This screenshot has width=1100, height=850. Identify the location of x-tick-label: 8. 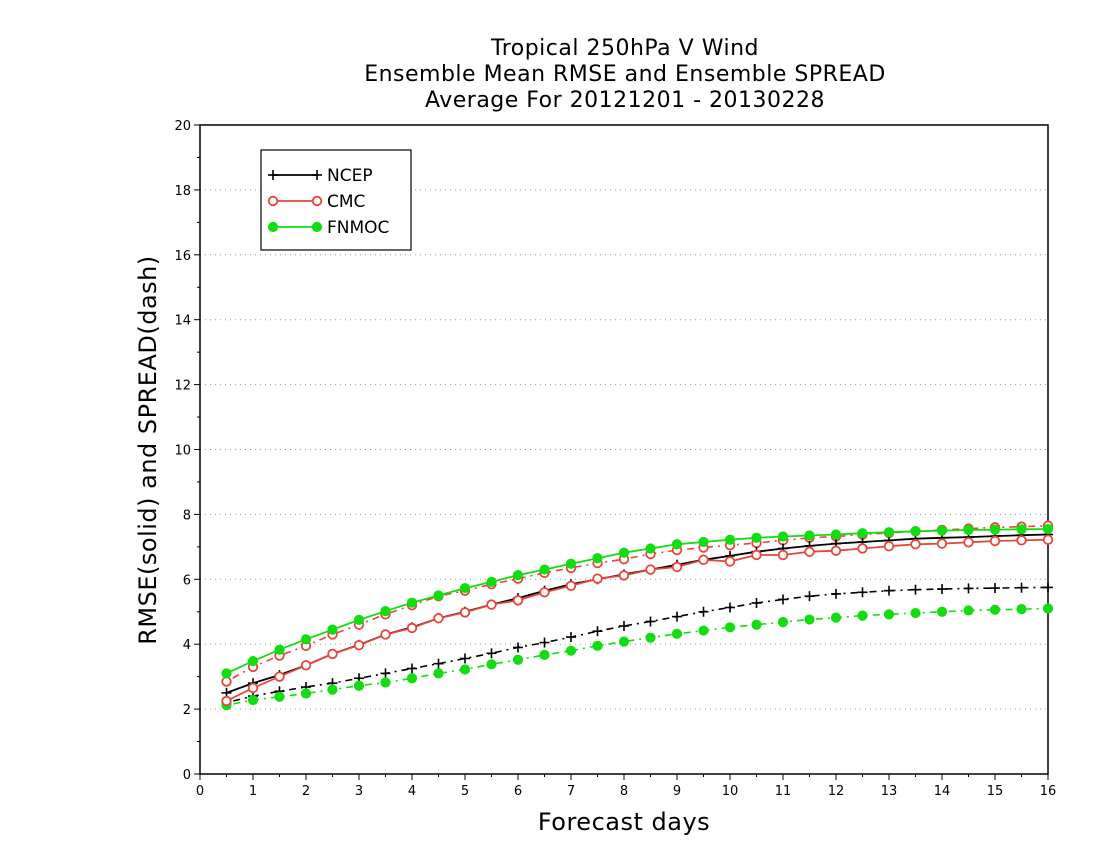
(624, 791).